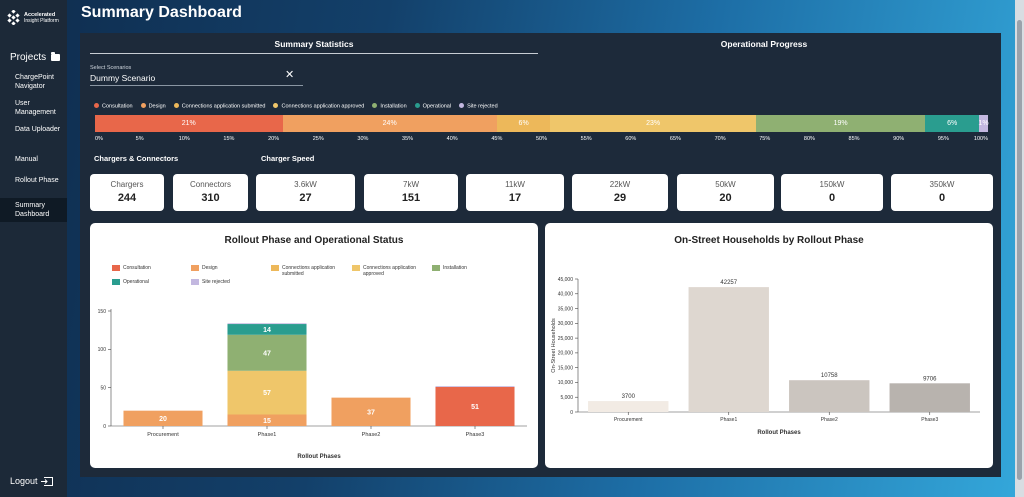 The width and height of the screenshot is (1024, 497). Describe the element at coordinates (123, 78) in the screenshot. I see `scenario-select: Dummy Scenario` at that location.